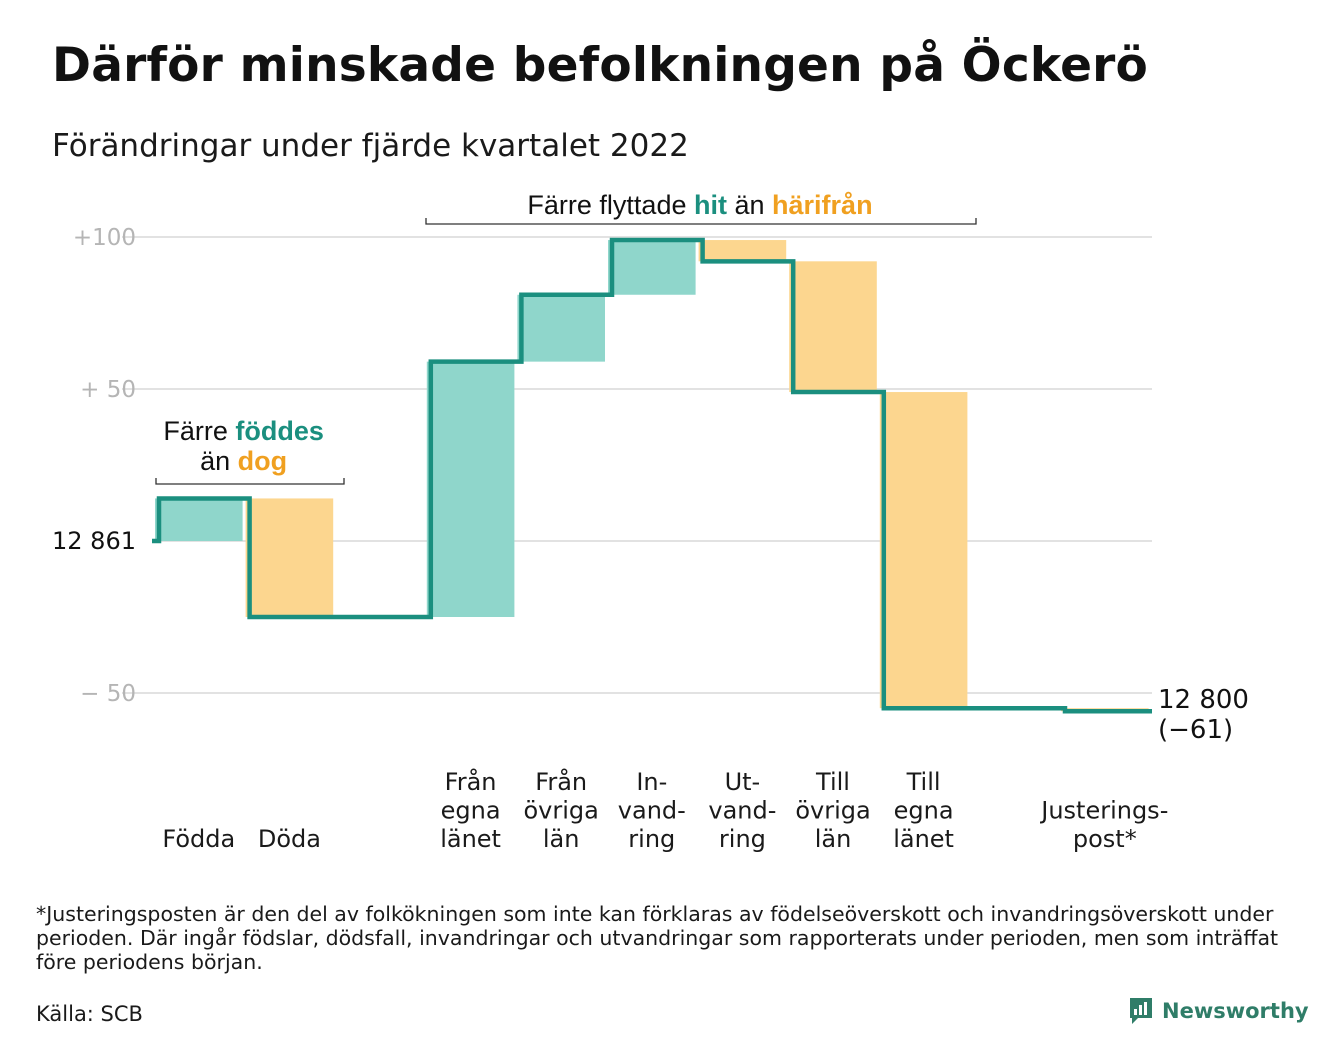  What do you see at coordinates (370, 146) in the screenshot?
I see `chart-subtitle: Förändringar under fjärde kvartalet 2022` at bounding box center [370, 146].